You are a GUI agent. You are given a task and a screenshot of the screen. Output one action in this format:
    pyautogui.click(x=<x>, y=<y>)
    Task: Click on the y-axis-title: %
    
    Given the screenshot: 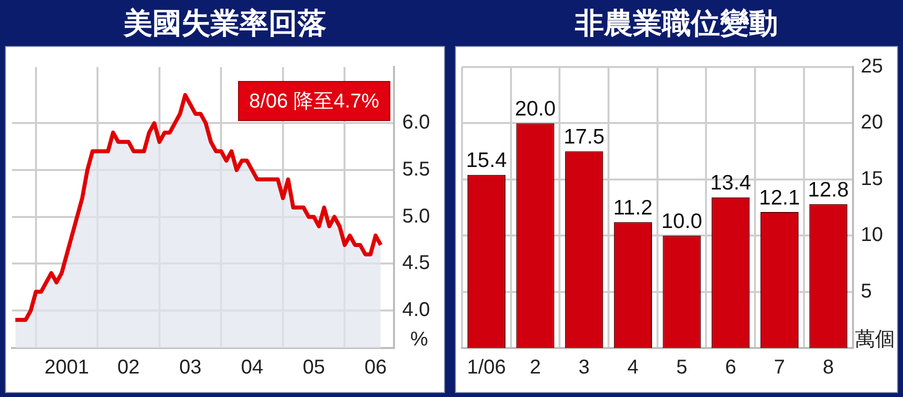 What is the action you would take?
    pyautogui.click(x=419, y=339)
    